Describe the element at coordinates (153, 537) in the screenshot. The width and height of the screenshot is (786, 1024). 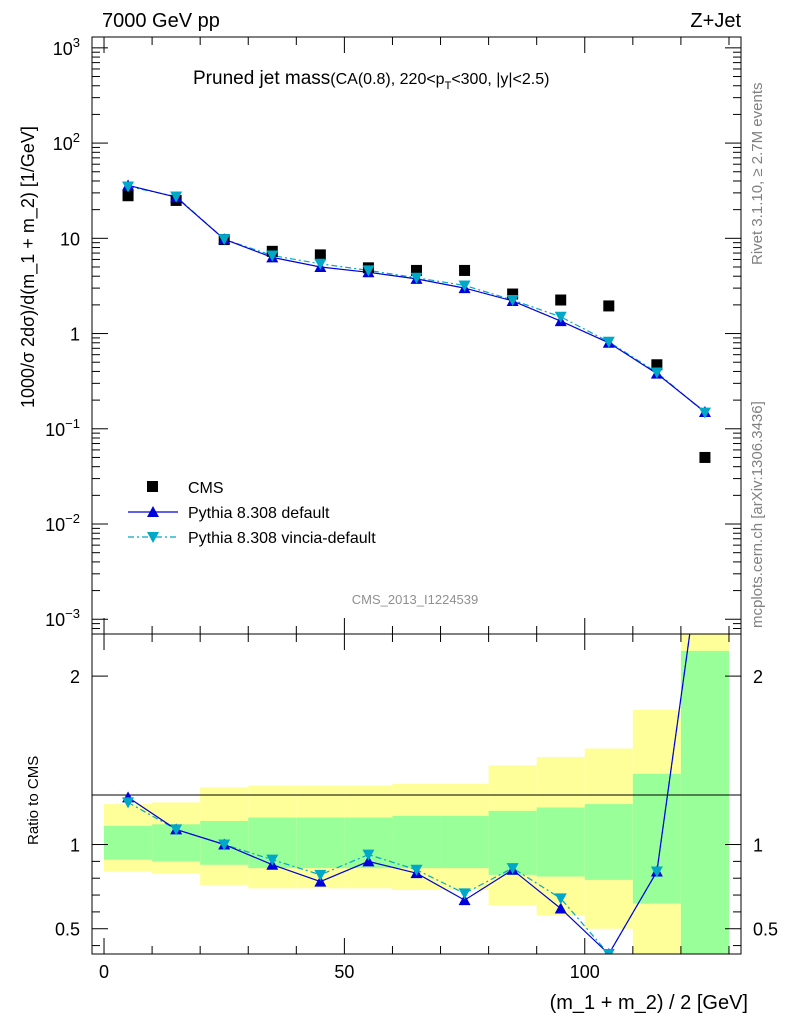
I see `legend-marker-vincia` at that location.